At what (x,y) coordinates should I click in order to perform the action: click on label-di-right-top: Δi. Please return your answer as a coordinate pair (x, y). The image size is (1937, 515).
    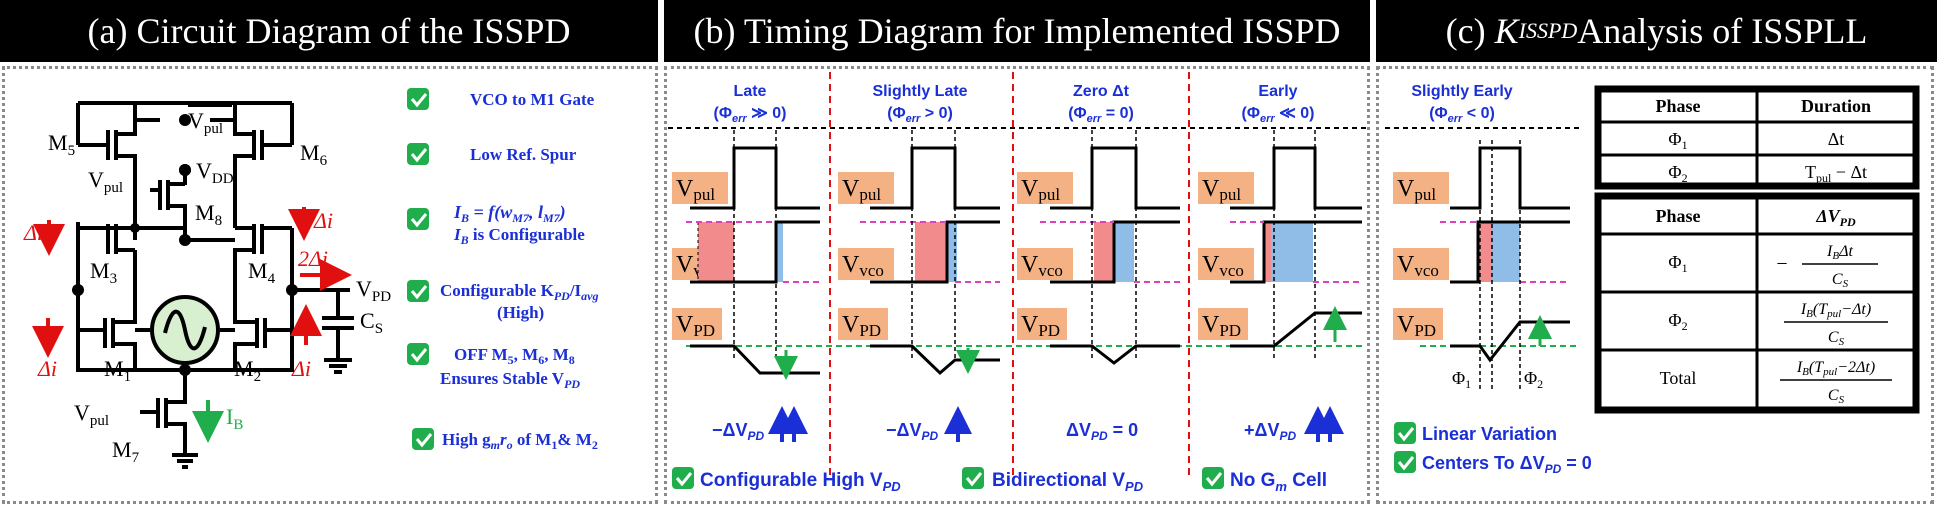
    Looking at the image, I should click on (323, 220).